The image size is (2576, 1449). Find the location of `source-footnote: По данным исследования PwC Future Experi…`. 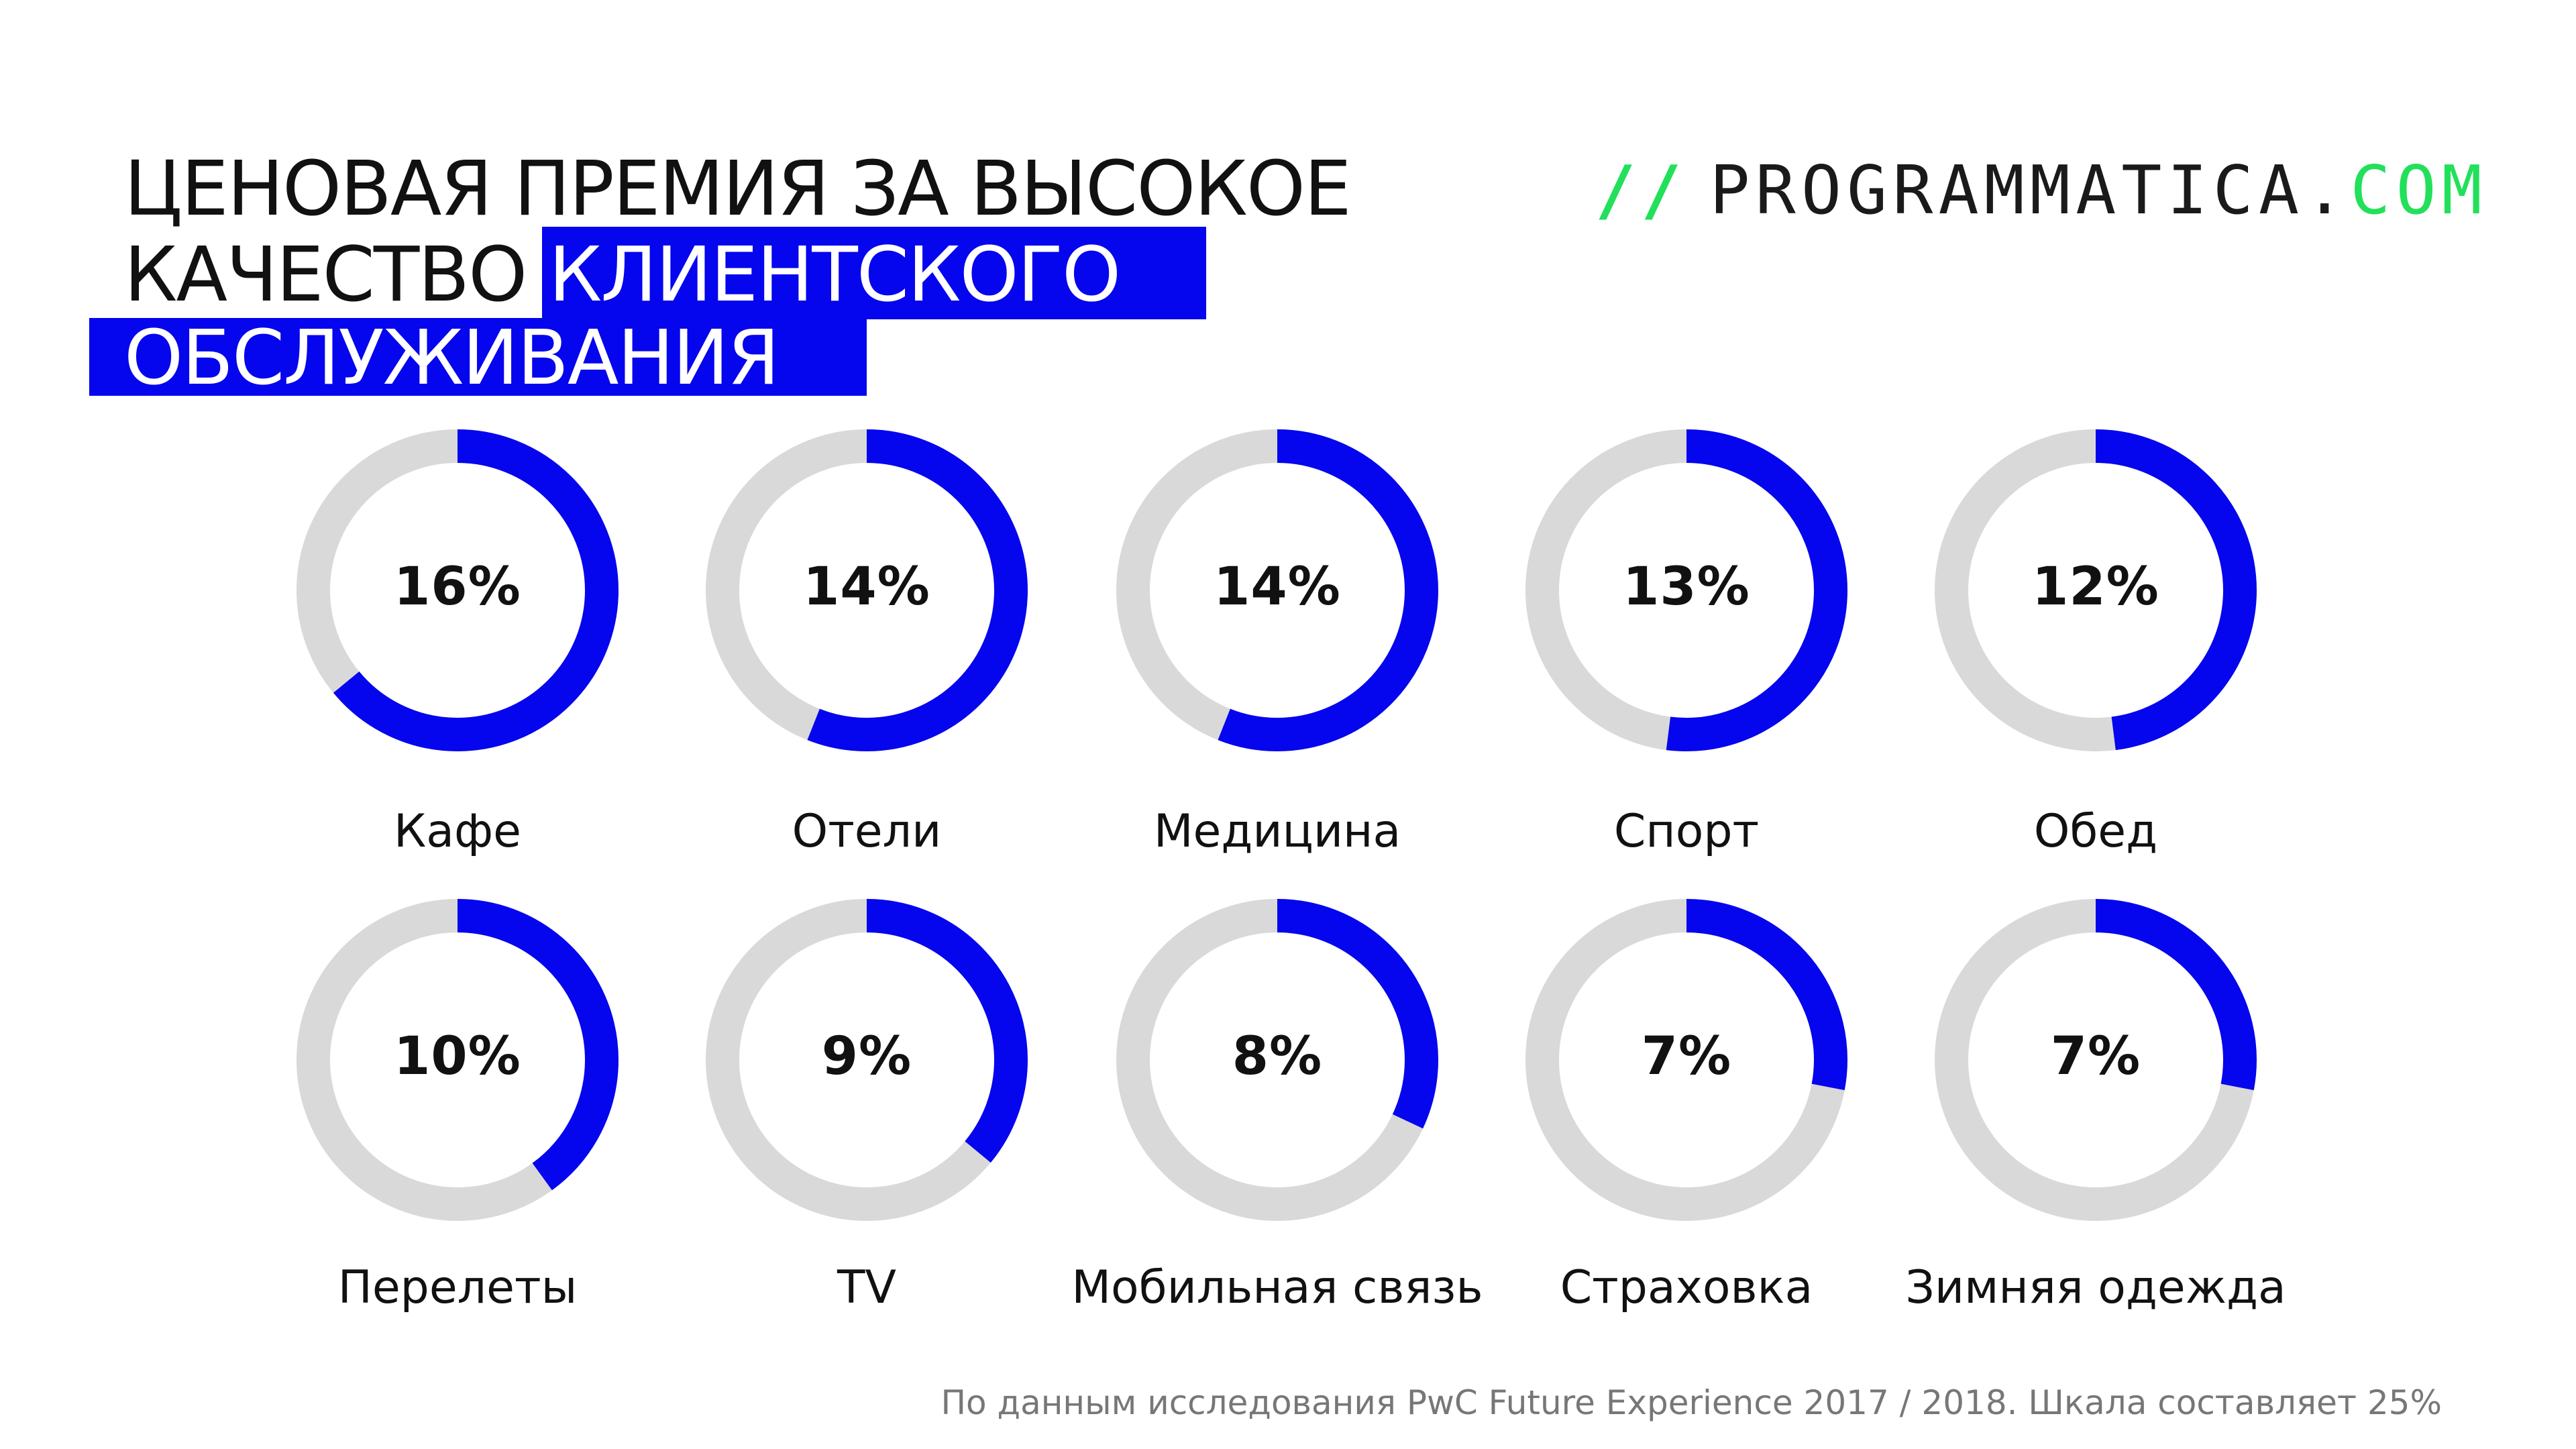

source-footnote: По данным исследования PwC Future Experi… is located at coordinates (1691, 1402).